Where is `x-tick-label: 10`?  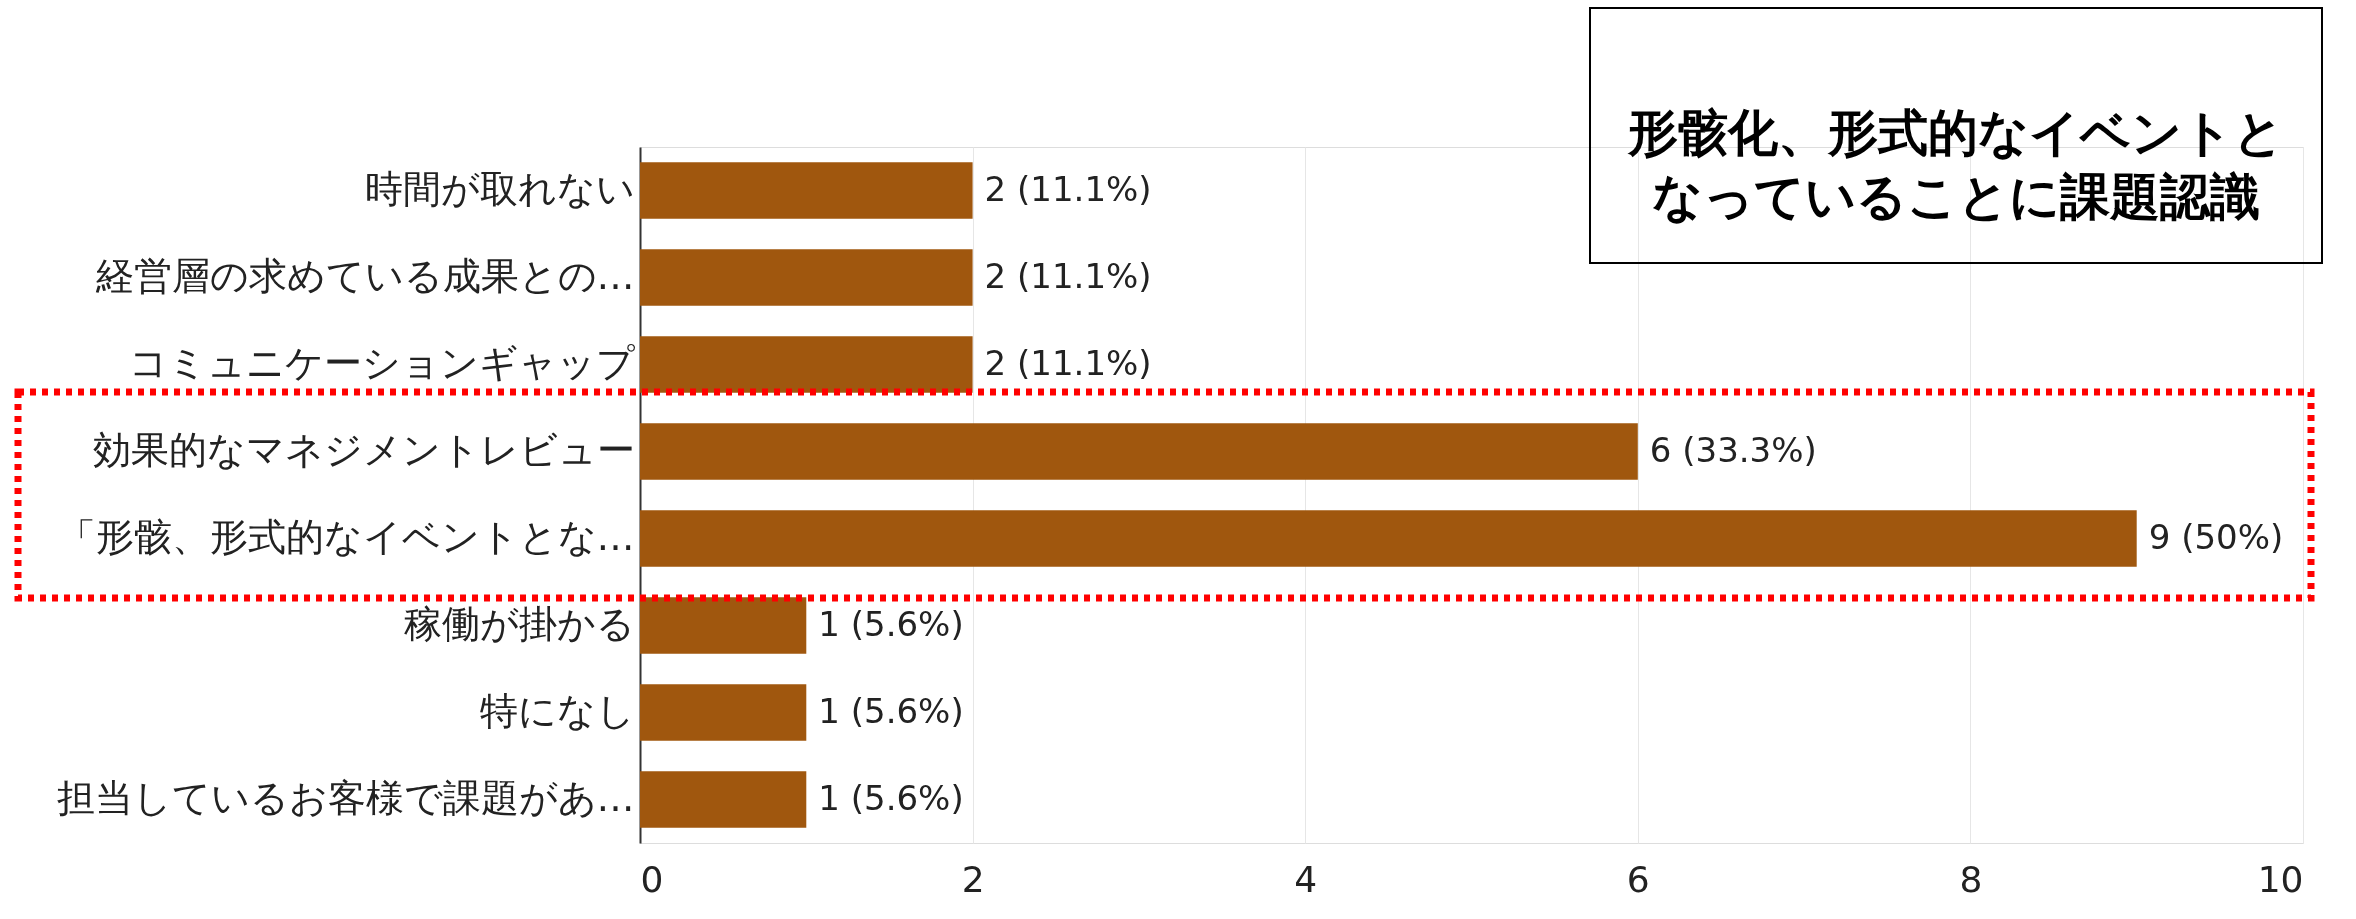
x-tick-label: 10 is located at coordinates (2280, 879).